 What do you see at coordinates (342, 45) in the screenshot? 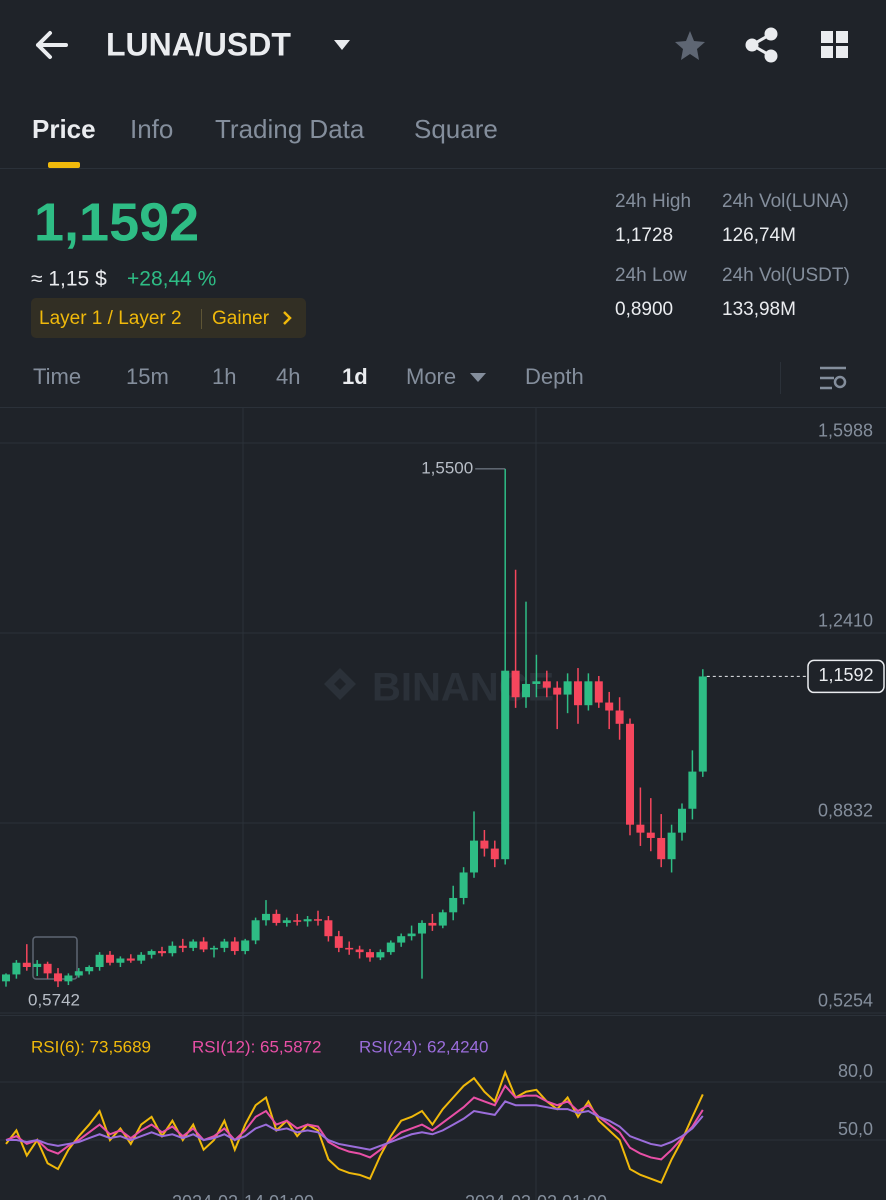
I see `pair-dropdown` at bounding box center [342, 45].